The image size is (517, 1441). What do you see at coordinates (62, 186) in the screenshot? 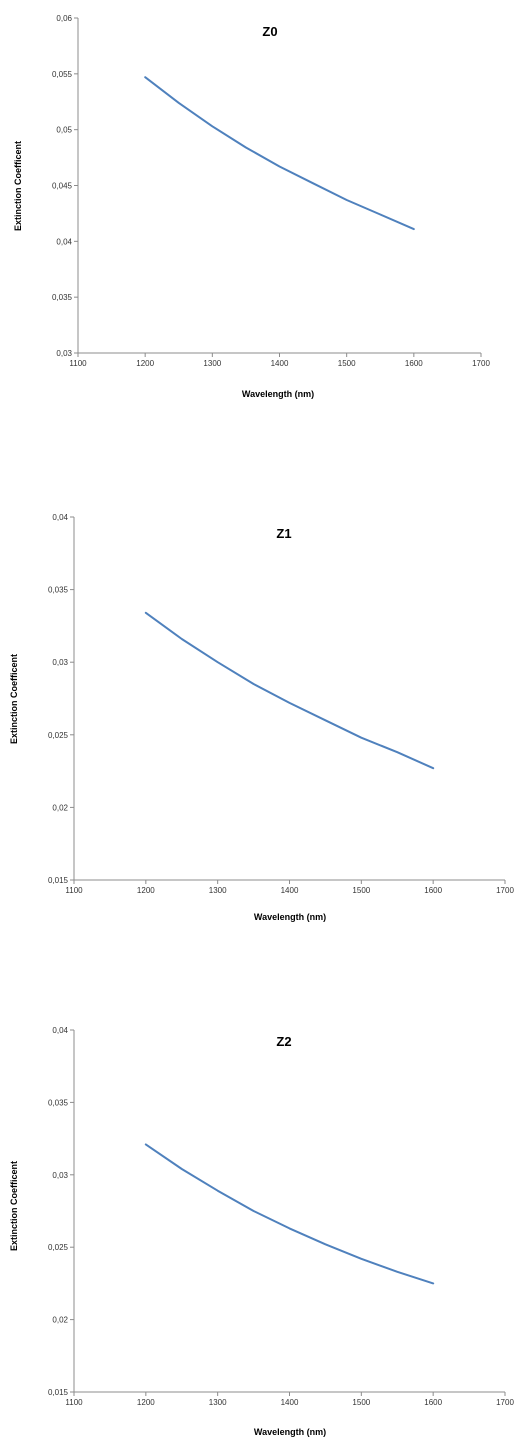
I see `y-tick-label: 0,045` at bounding box center [62, 186].